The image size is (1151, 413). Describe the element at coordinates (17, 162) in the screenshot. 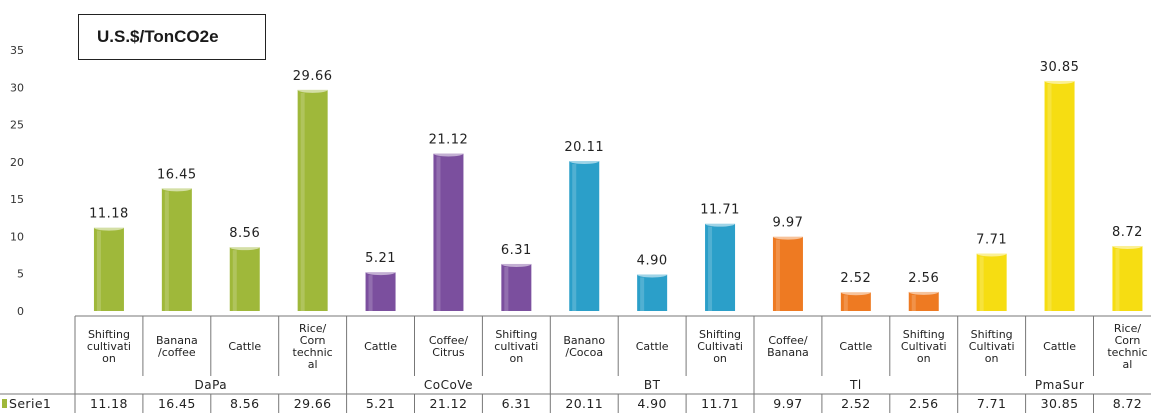

I see `y-tick-label: 20` at that location.